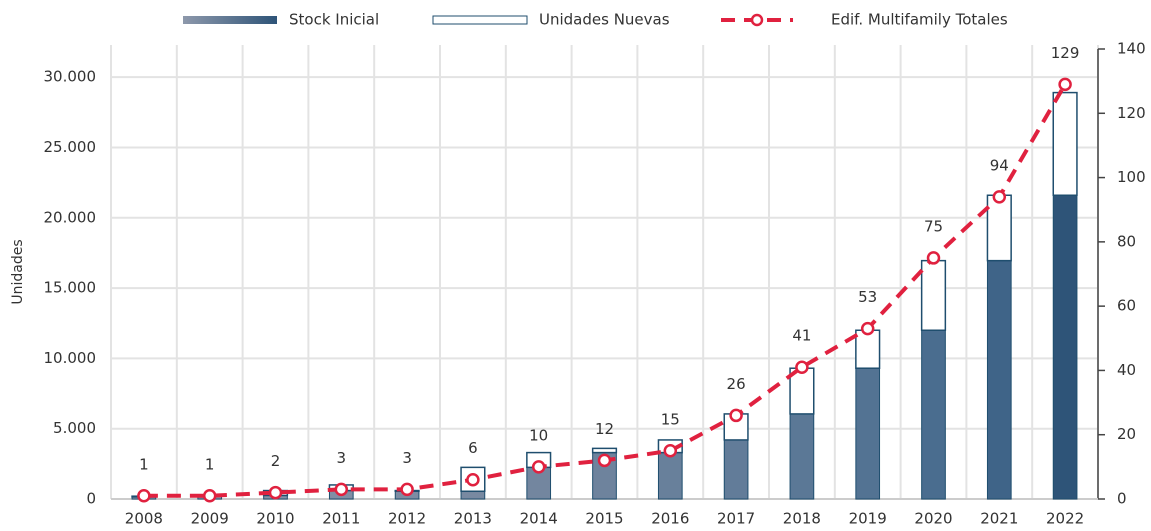 Image resolution: width=1151 pixels, height=531 pixels. What do you see at coordinates (70, 77) in the screenshot?
I see `y-tick-label: 30.000` at bounding box center [70, 77].